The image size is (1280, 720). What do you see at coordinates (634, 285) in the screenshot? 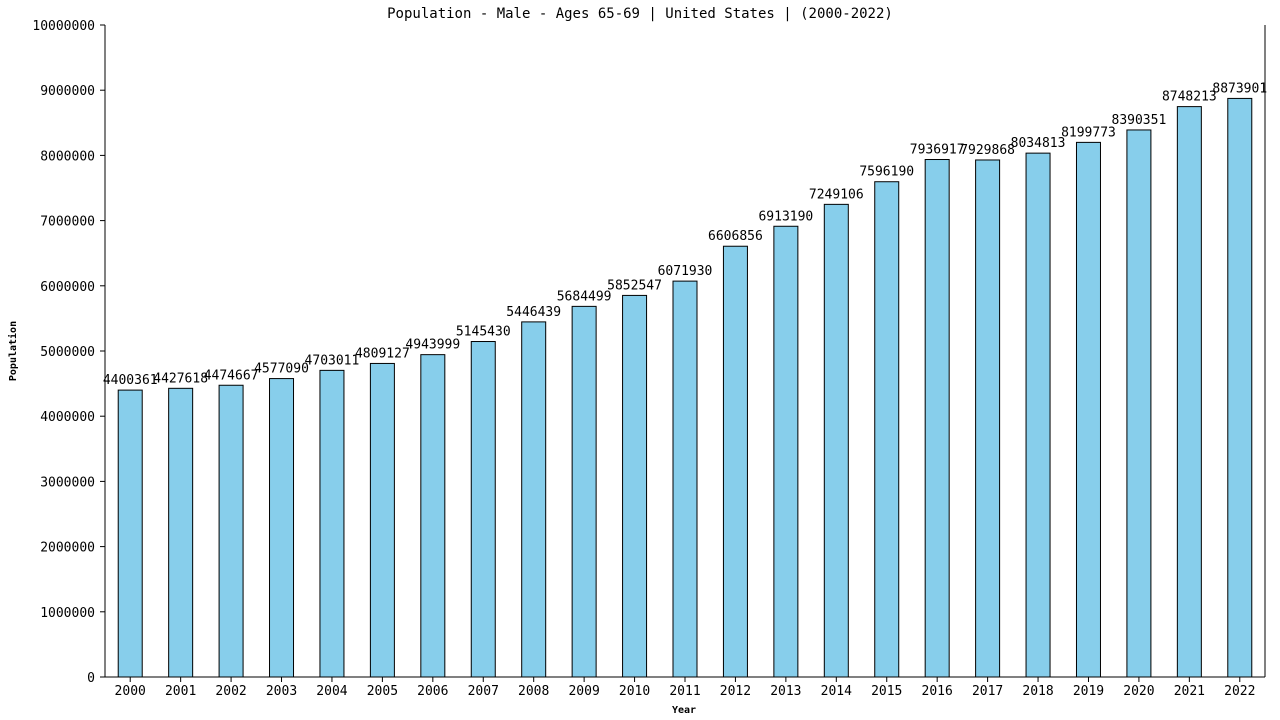
I see `bar-value-label: 5852547` at bounding box center [634, 285].